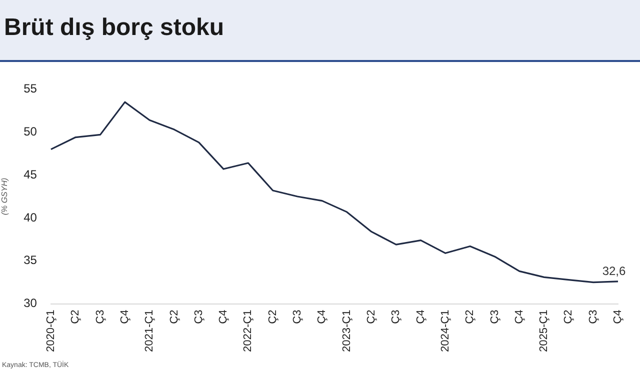 The width and height of the screenshot is (640, 375). What do you see at coordinates (31, 131) in the screenshot?
I see `y-tick-label: 50` at bounding box center [31, 131].